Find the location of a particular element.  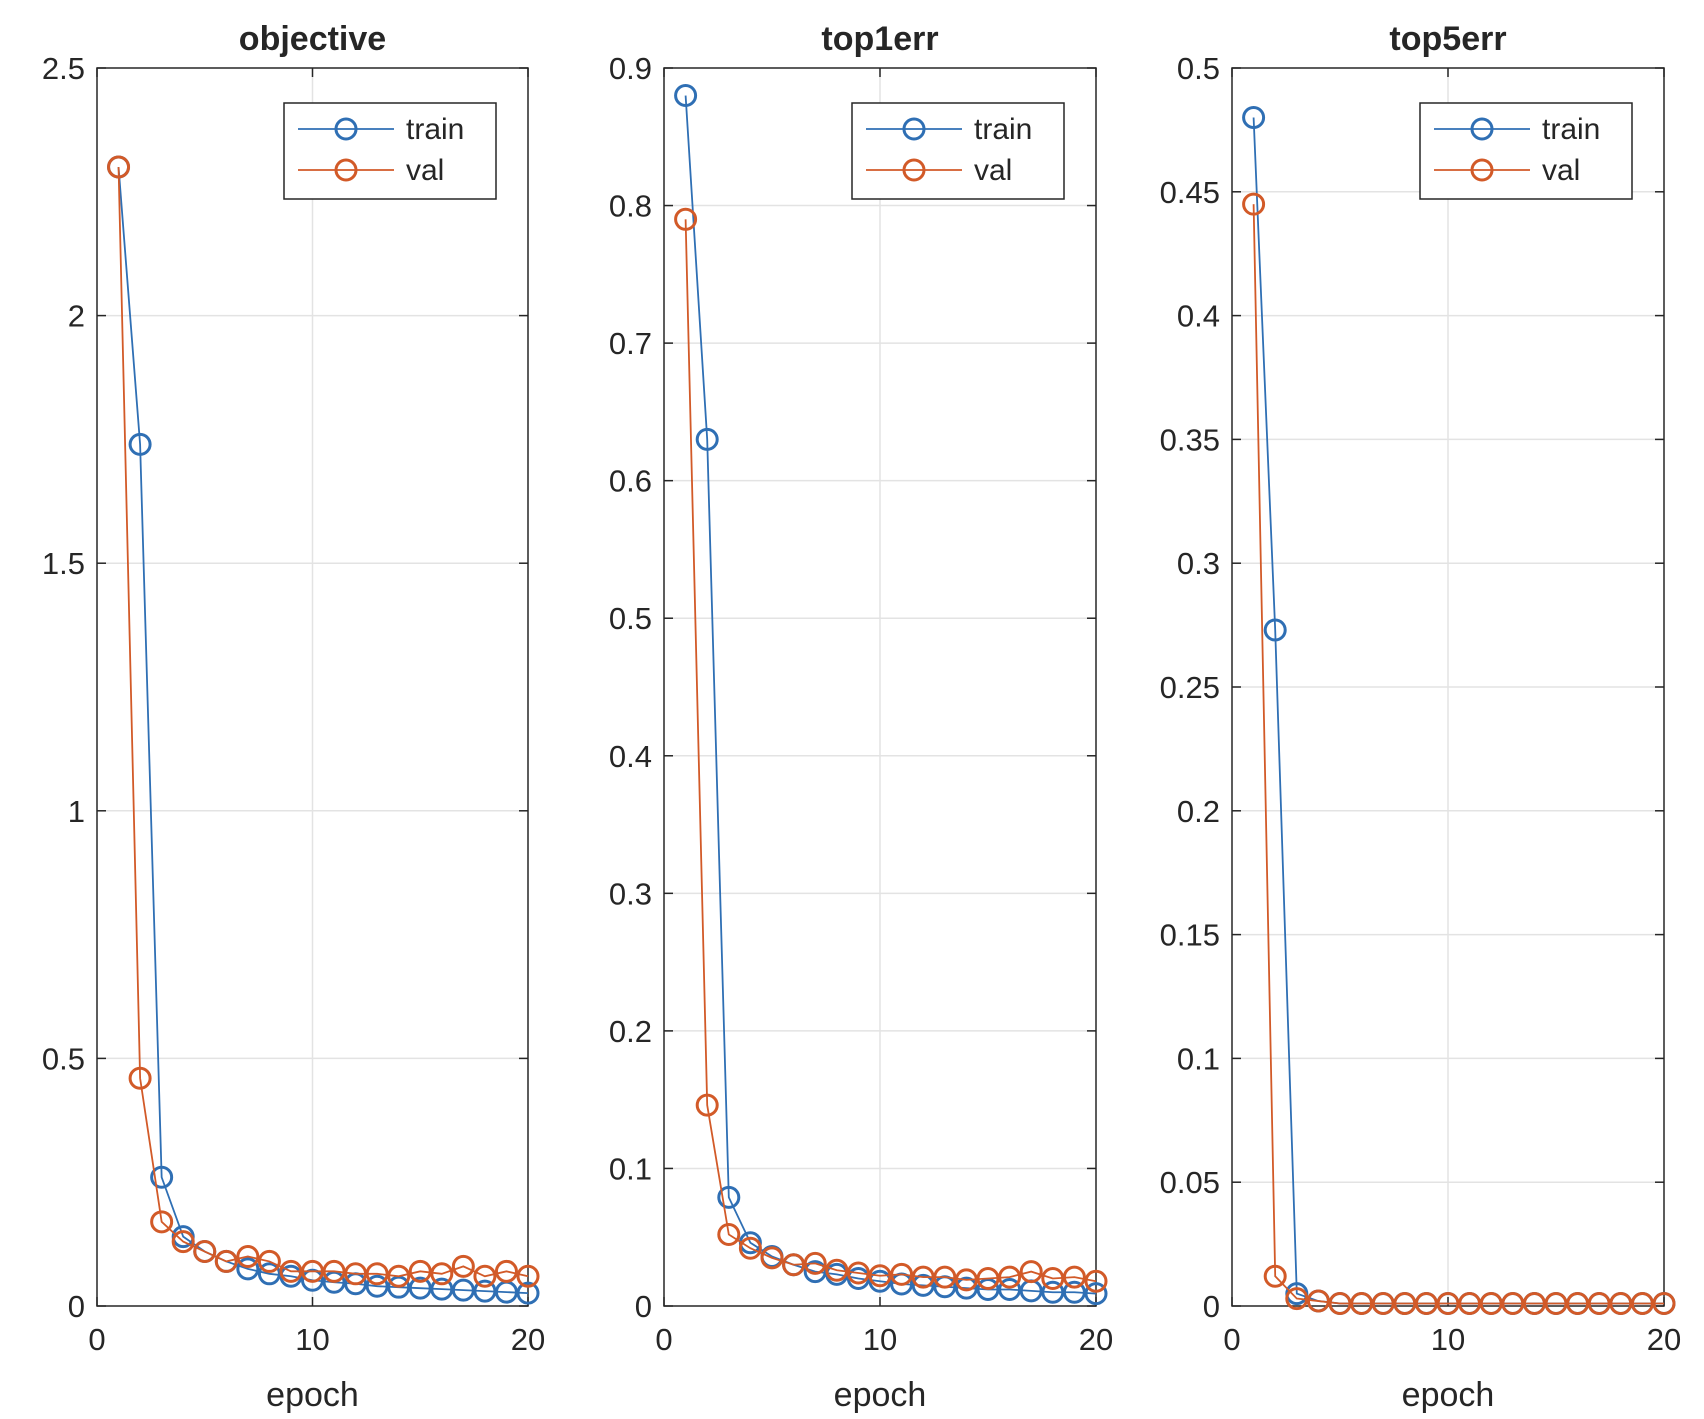

chart-1-ytick-label-2: 0.2 is located at coordinates (630, 1031).